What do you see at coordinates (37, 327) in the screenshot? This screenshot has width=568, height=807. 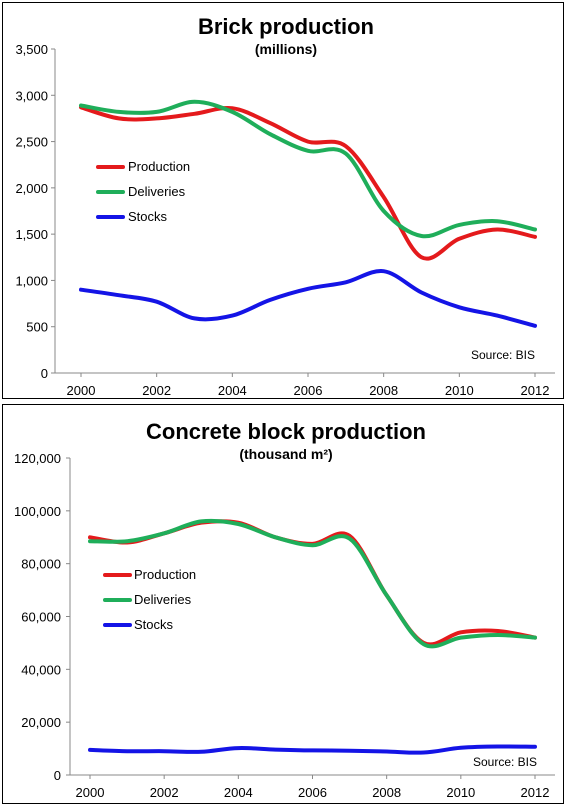 I see `y-tick-label: 500` at bounding box center [37, 327].